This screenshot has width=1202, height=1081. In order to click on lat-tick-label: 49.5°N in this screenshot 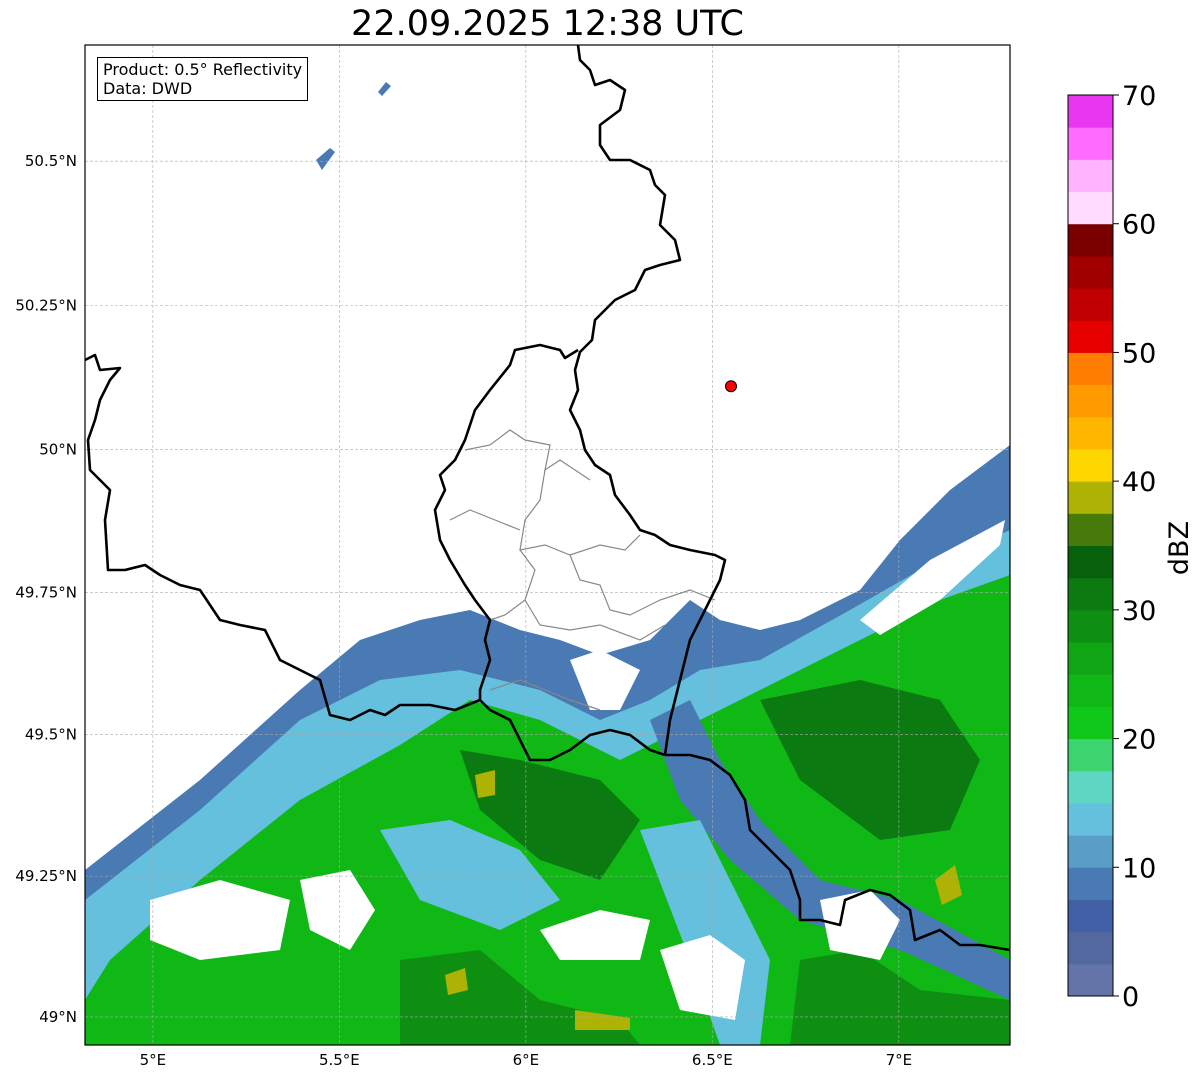, I will do `click(51, 735)`.